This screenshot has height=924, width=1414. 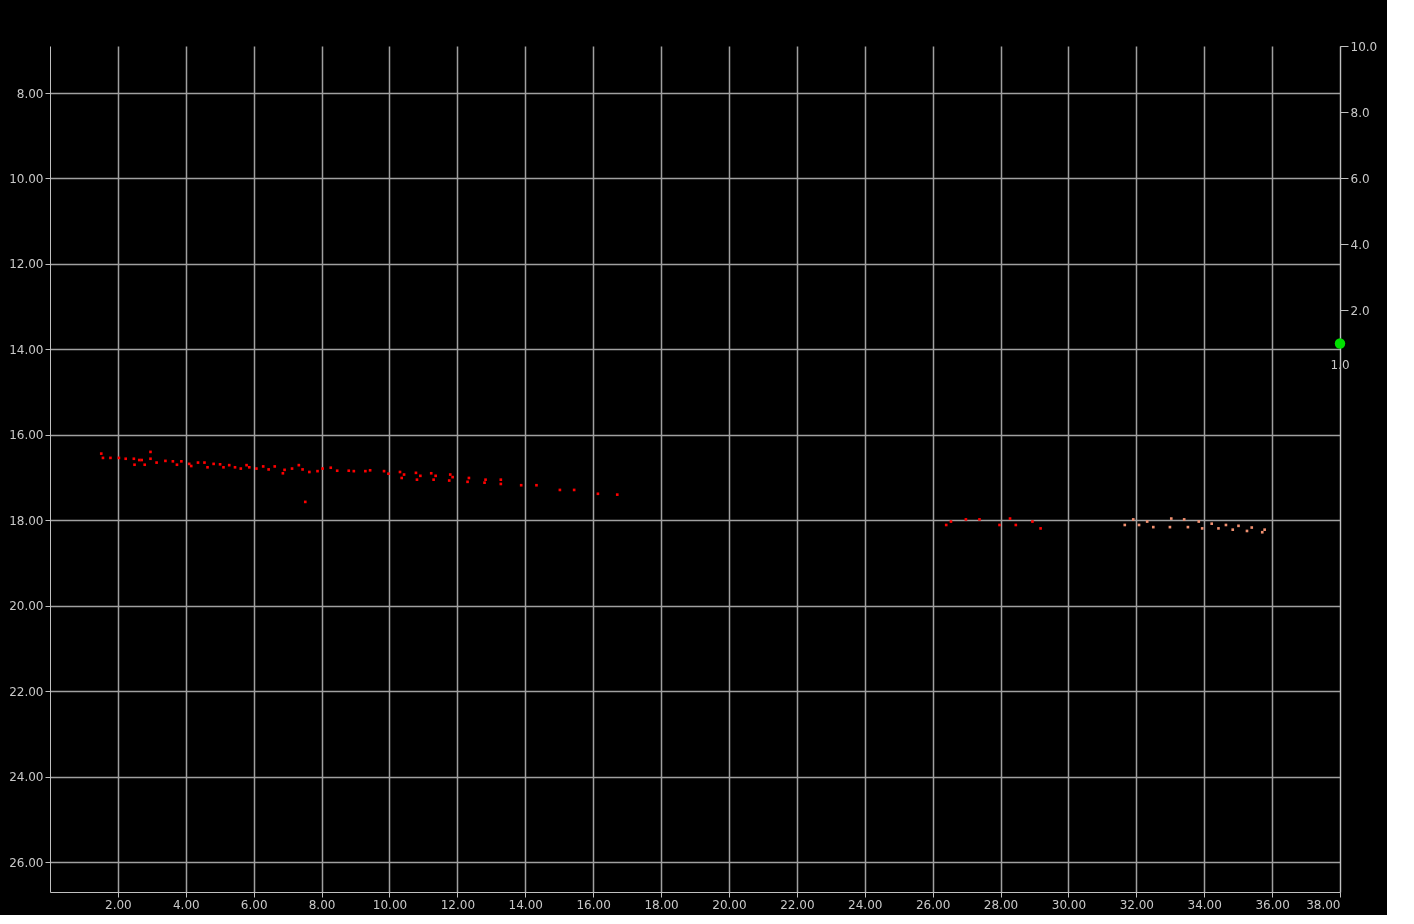 What do you see at coordinates (865, 904) in the screenshot?
I see `x-tick-label: 24.00` at bounding box center [865, 904].